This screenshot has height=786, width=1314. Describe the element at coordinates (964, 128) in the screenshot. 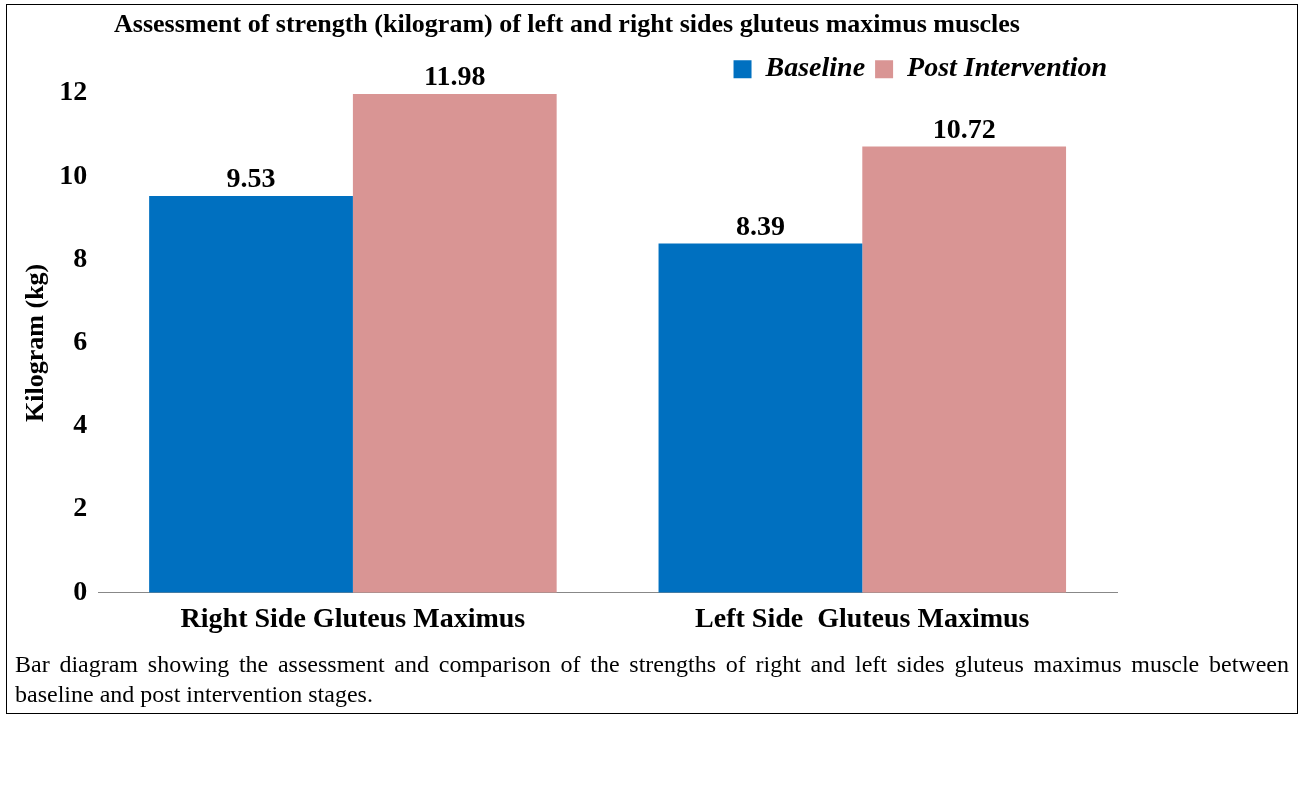

I see `data-label: 10.72` at that location.